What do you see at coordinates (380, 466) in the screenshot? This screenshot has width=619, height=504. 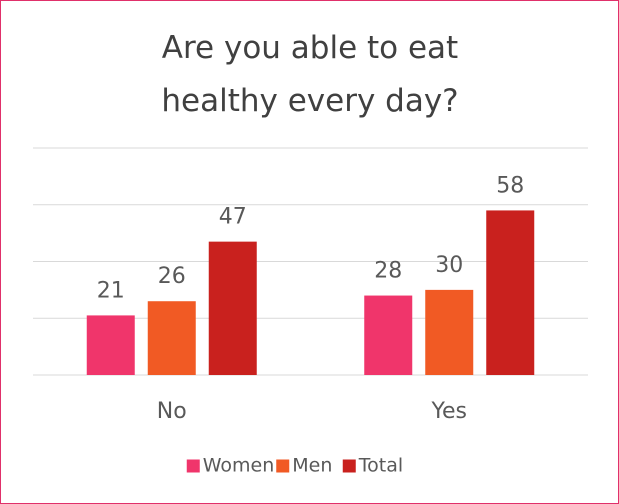 I see `legend-label: Total` at bounding box center [380, 466].